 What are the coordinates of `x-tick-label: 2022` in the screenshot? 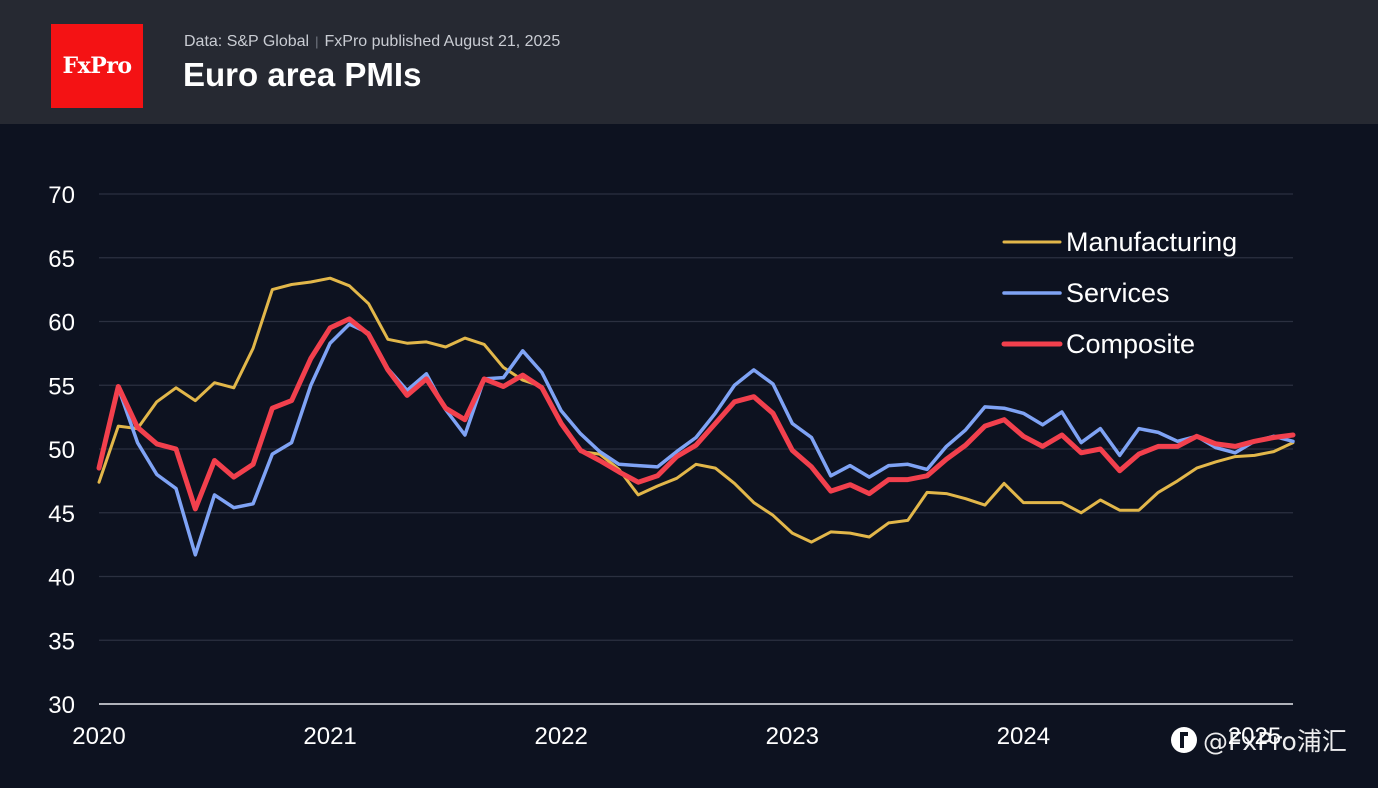 It's located at (560, 736).